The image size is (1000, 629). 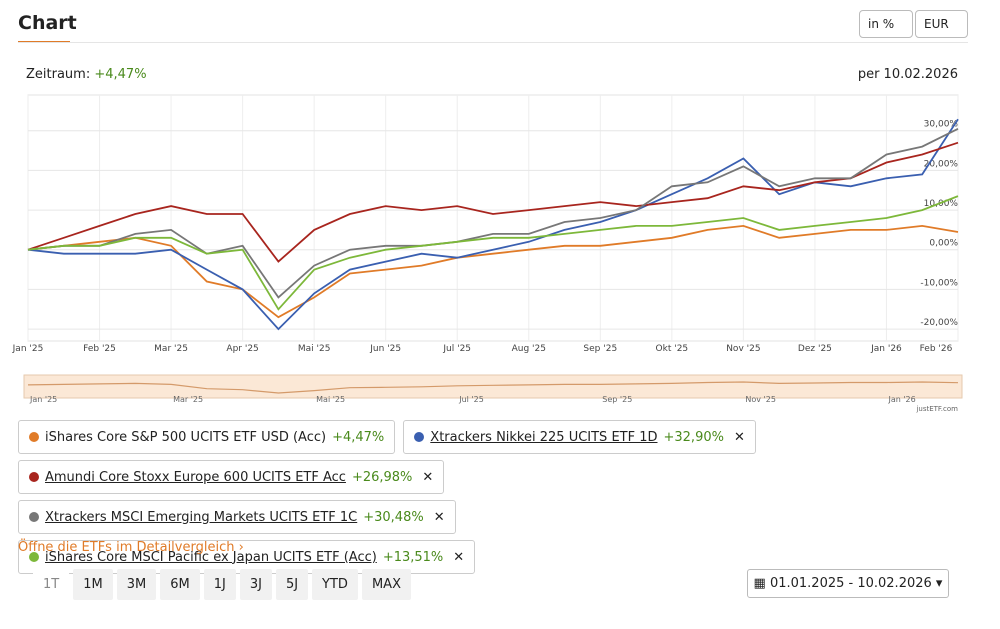 I want to click on navigator-label: Jan '25, so click(x=43, y=399).